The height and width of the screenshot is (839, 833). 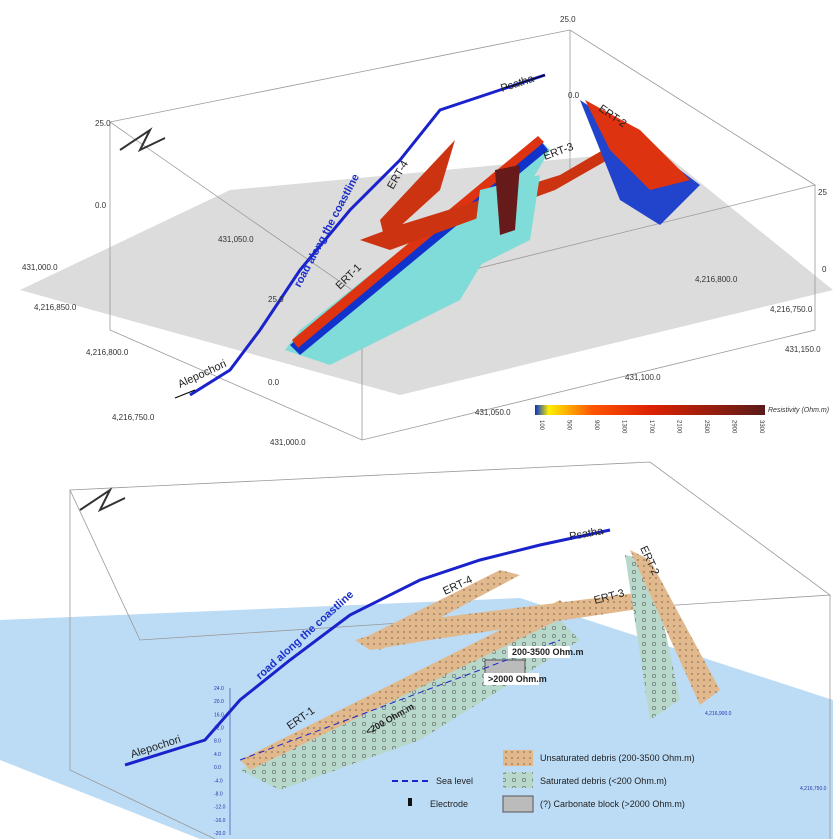 I want to click on colorbar-tick-label: 100, so click(x=541, y=425).